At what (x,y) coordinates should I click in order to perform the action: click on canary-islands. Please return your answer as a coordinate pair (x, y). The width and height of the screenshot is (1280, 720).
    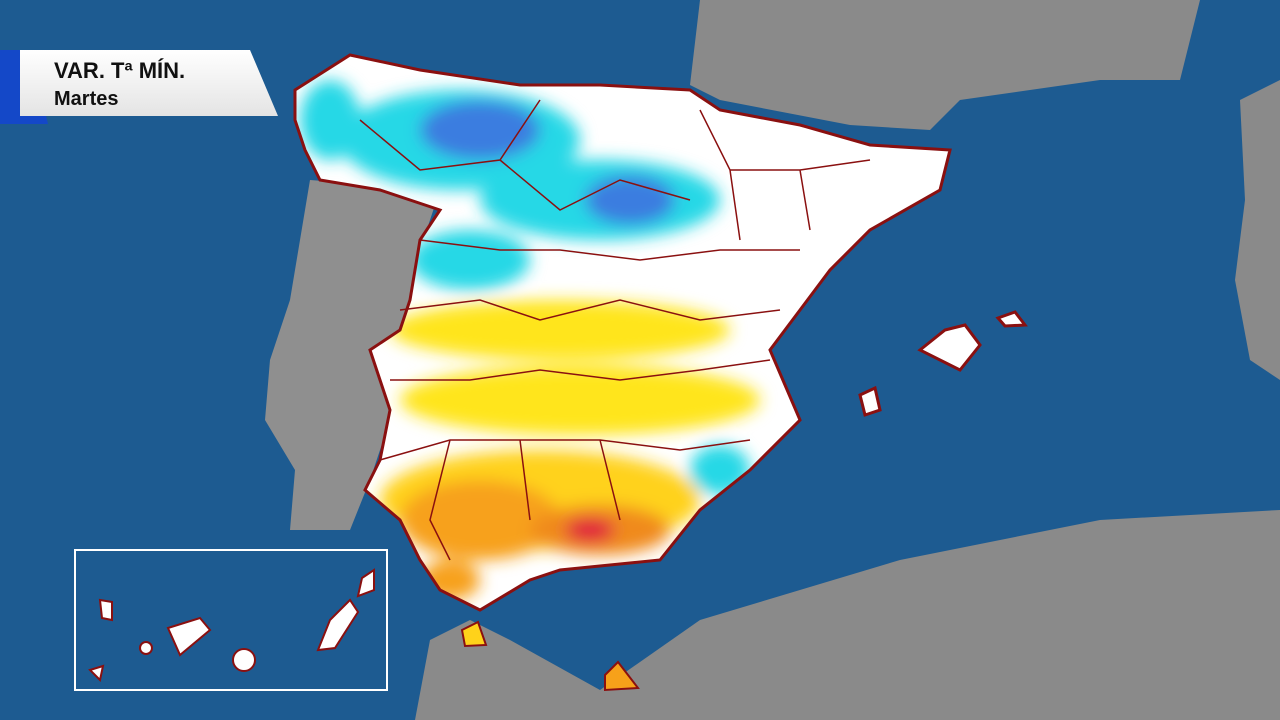
    Looking at the image, I should click on (231, 625).